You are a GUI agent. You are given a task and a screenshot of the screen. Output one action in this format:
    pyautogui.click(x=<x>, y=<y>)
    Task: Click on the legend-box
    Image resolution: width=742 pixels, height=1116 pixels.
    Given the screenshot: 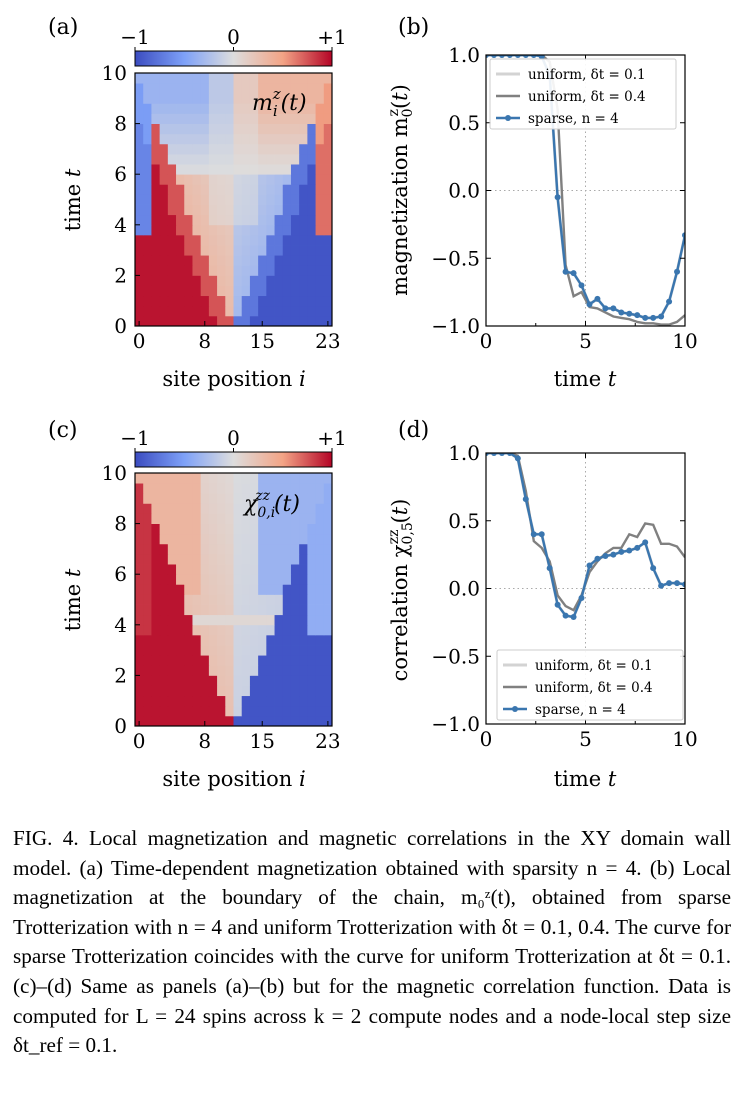 What is the action you would take?
    pyautogui.click(x=590, y=685)
    